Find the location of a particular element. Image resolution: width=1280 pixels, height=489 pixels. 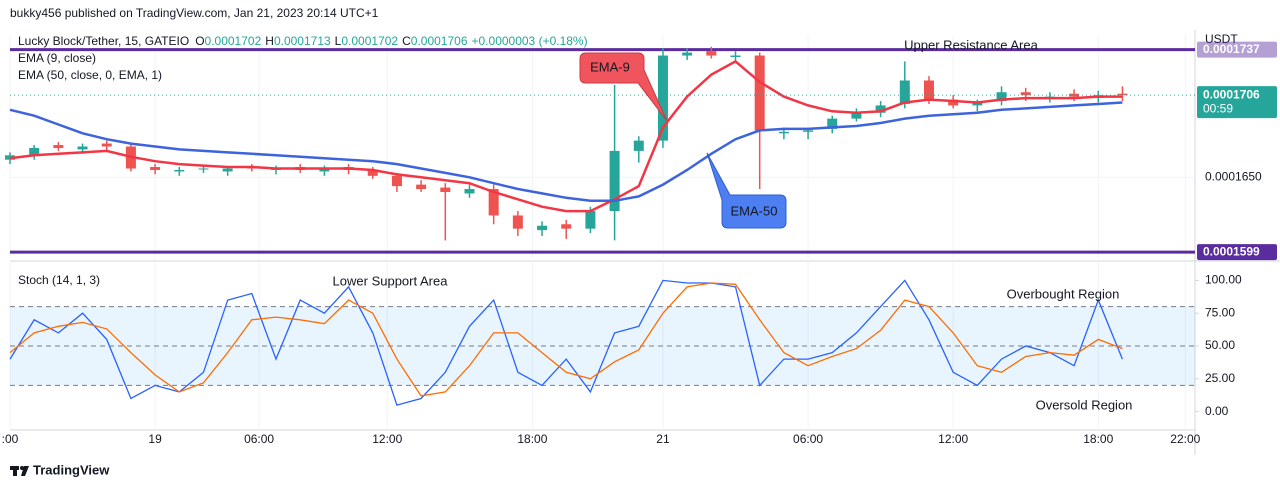

legend-series: EMA (9, close) is located at coordinates (57, 58).